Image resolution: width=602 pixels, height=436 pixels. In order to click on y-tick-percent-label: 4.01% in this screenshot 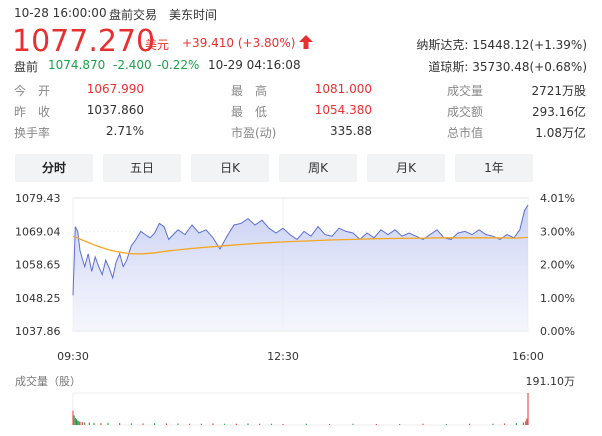, I will do `click(557, 198)`.